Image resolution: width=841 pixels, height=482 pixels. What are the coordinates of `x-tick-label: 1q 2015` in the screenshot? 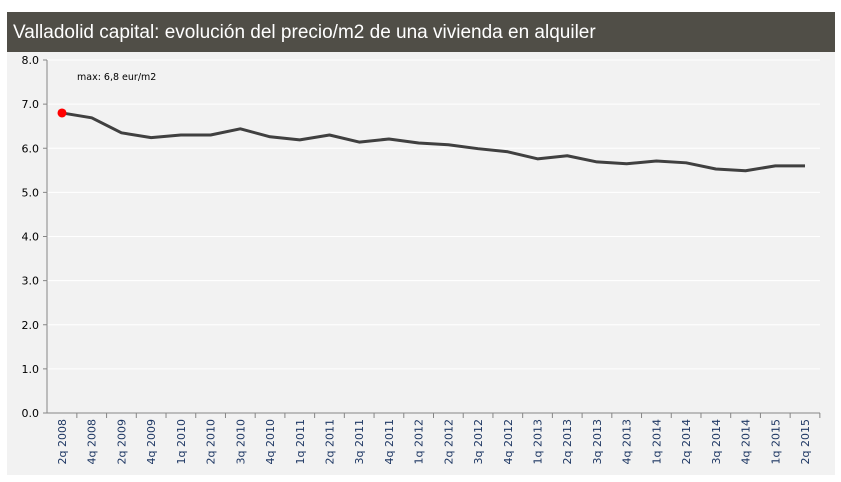 It's located at (775, 441).